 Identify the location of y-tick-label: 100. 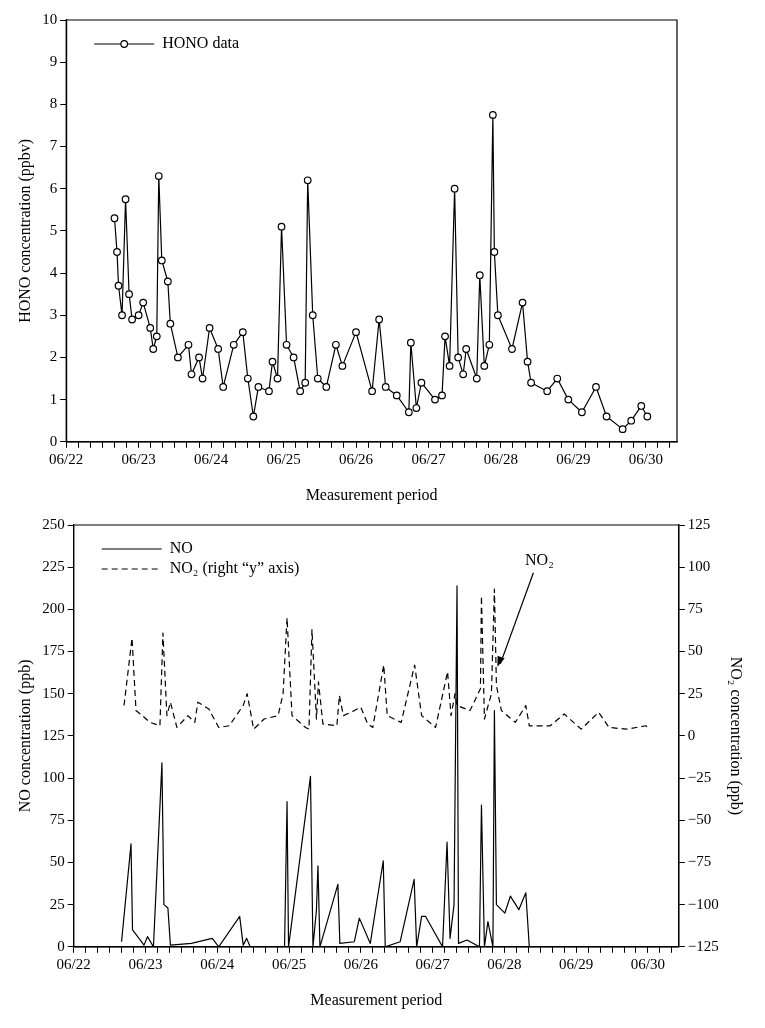
(53, 777).